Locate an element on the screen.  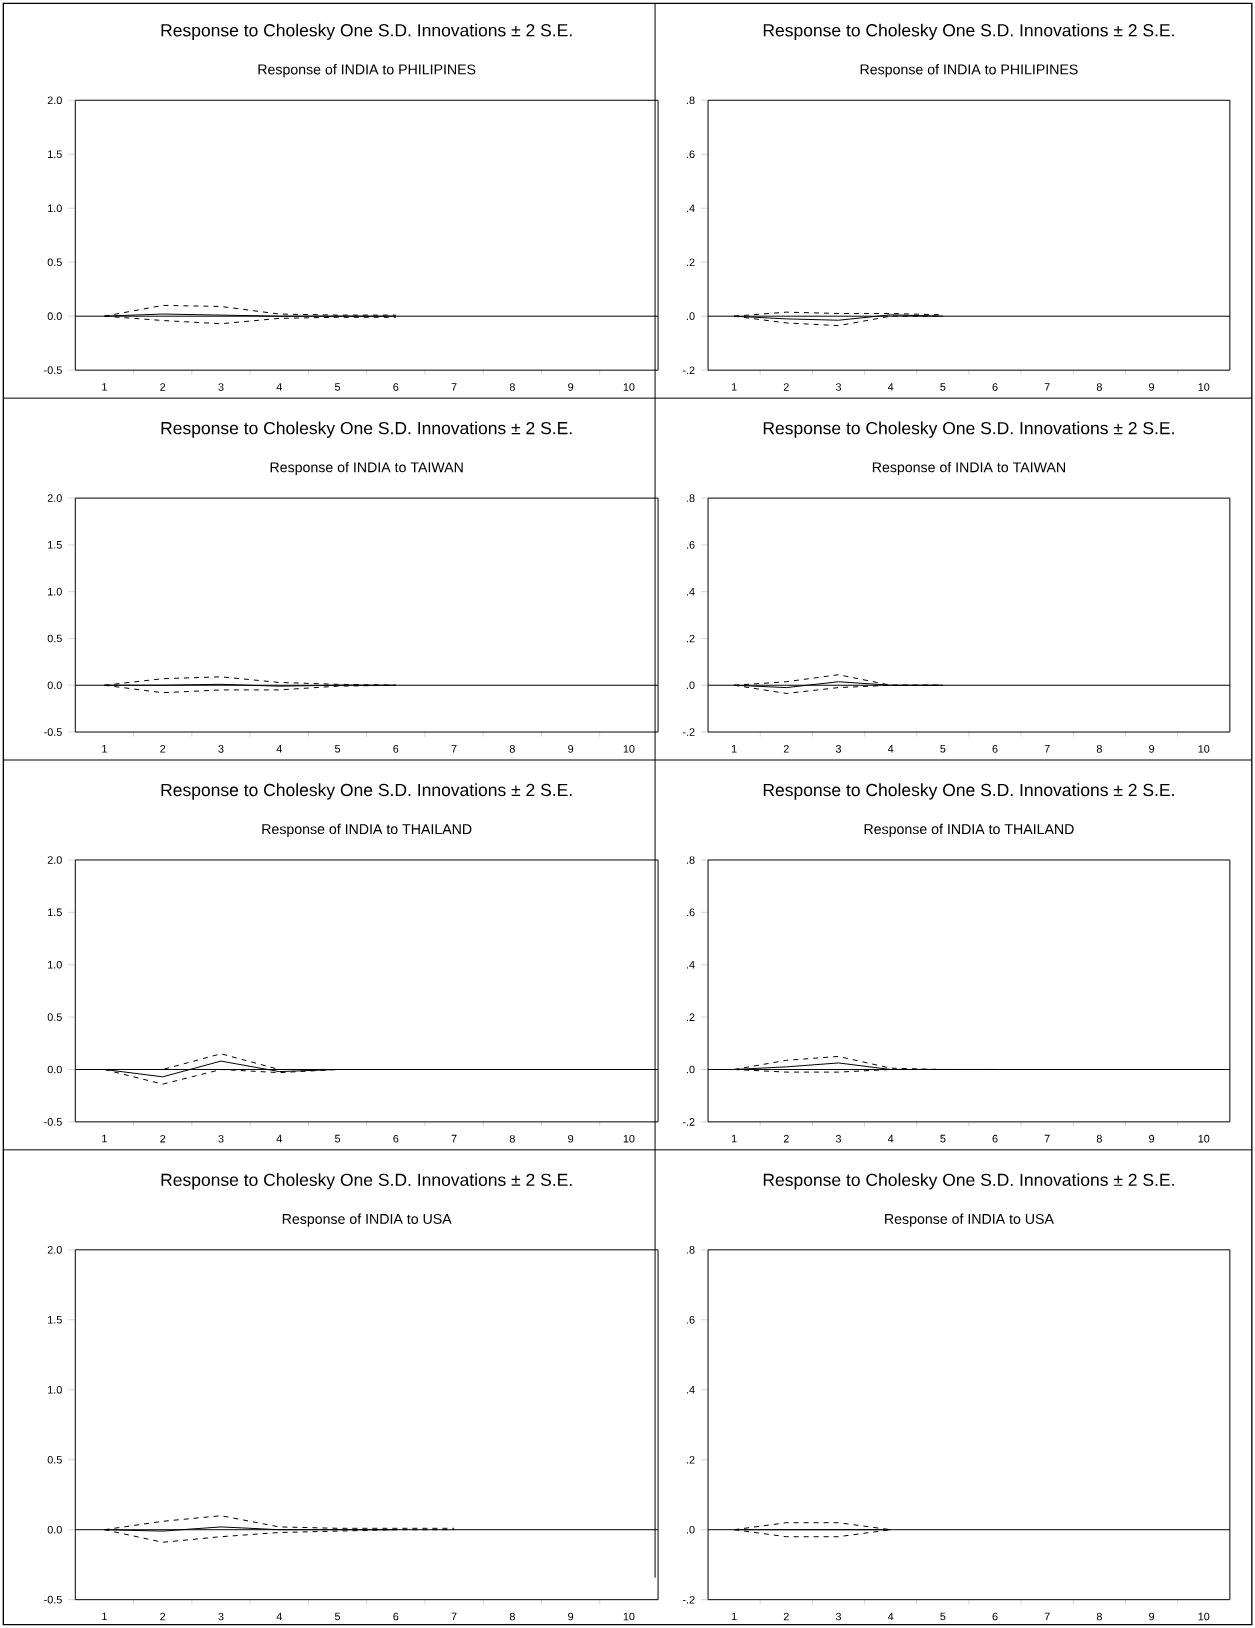
chart-subtitle: Response of INDIA to USA is located at coordinates (969, 1220).